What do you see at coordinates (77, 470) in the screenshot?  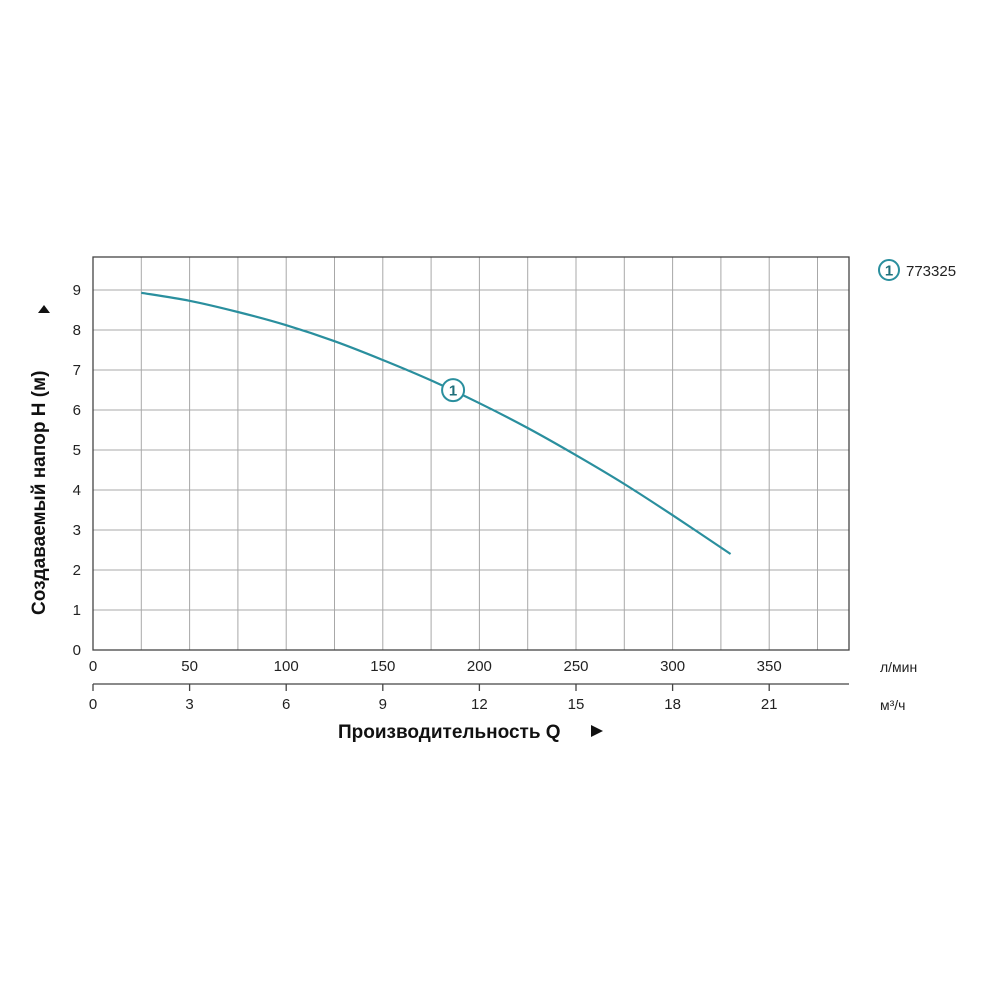 I see `y-axis-ticks: 0 1 2 3 4 5 6 7 8 9` at bounding box center [77, 470].